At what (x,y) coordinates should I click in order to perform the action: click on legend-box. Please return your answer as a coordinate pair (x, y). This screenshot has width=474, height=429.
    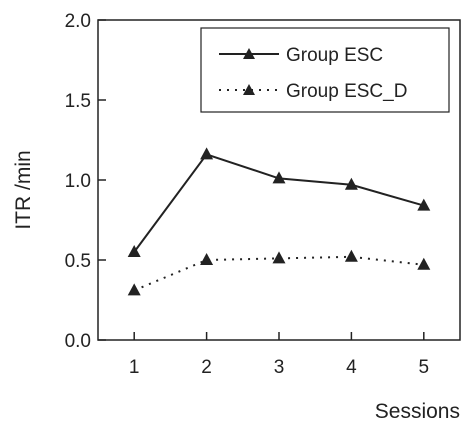
    Looking at the image, I should click on (325, 70).